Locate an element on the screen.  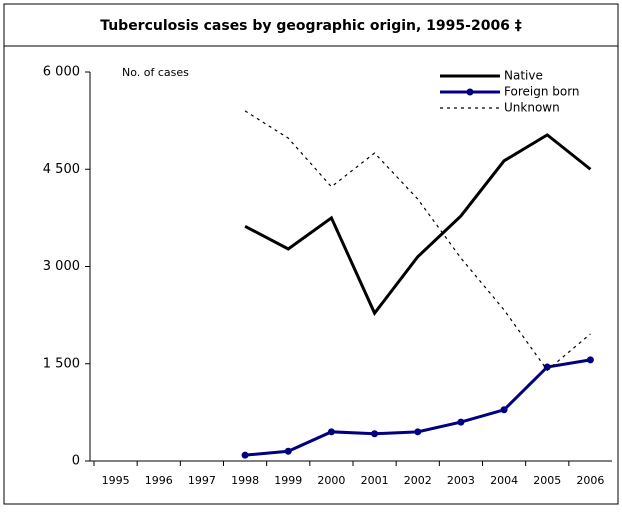
y-tick-label: 4 500 is located at coordinates (61, 169).